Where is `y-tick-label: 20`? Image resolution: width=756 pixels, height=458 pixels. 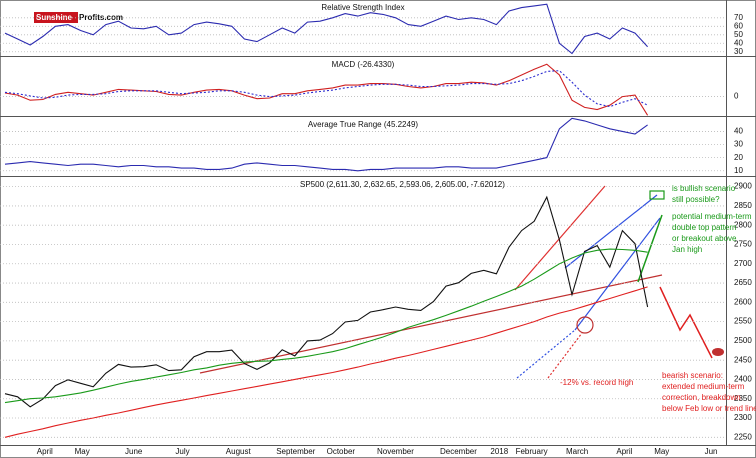
y-tick-label: 20 is located at coordinates (738, 157).